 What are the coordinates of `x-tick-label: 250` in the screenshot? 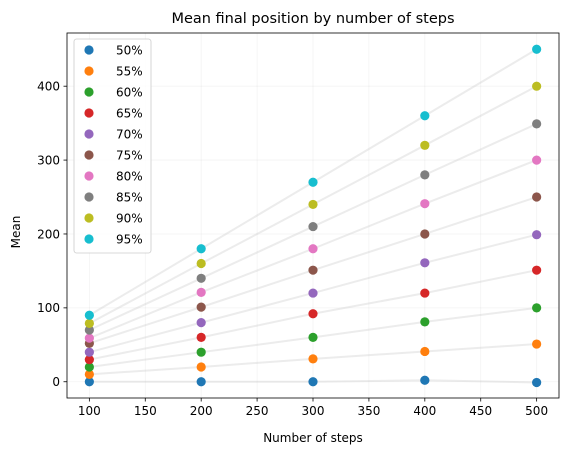 It's located at (257, 411).